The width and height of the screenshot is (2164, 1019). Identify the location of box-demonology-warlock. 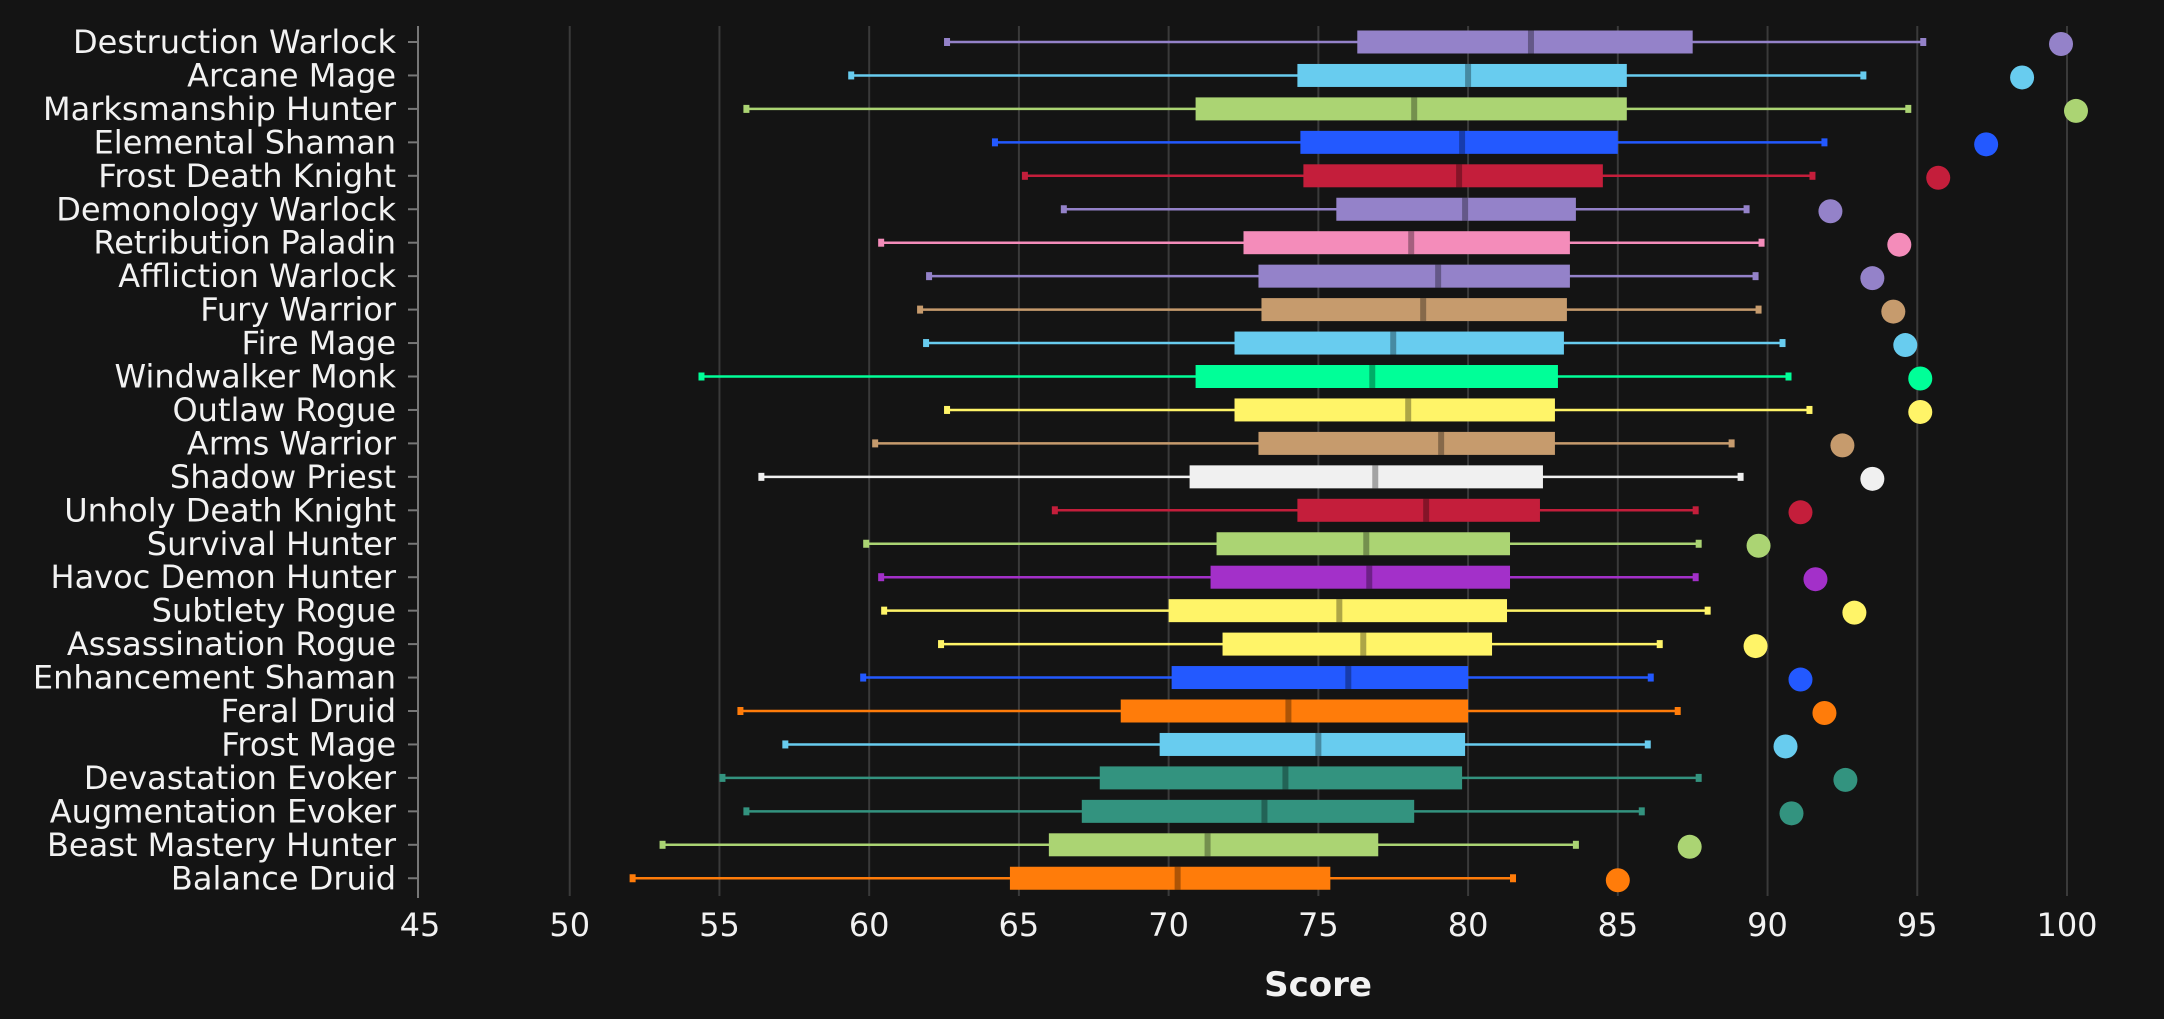
(1451, 210).